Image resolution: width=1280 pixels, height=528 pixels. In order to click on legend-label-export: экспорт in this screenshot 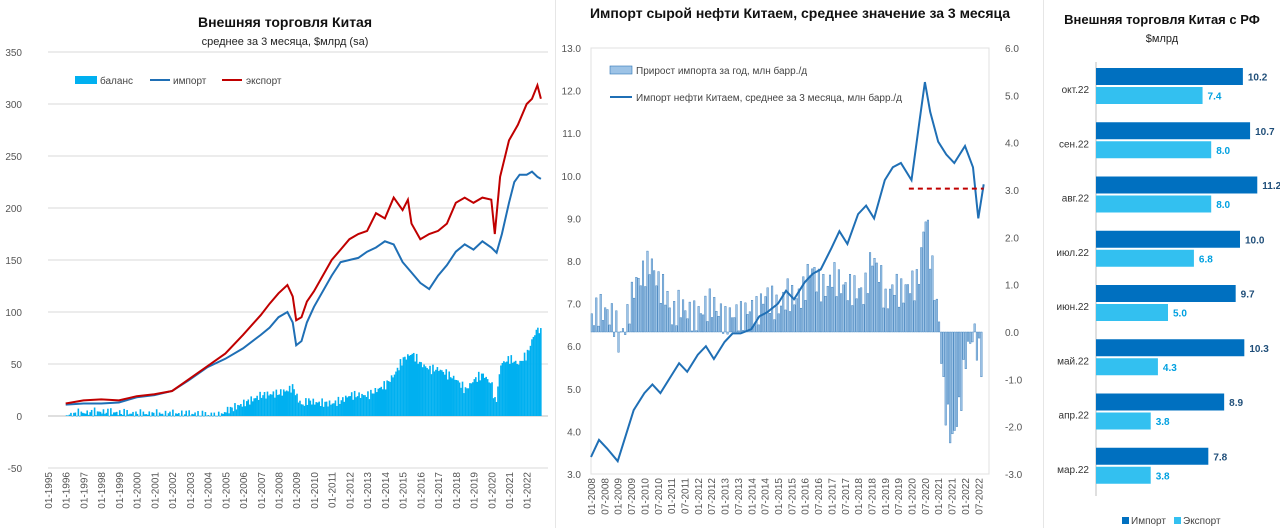, I will do `click(264, 81)`.